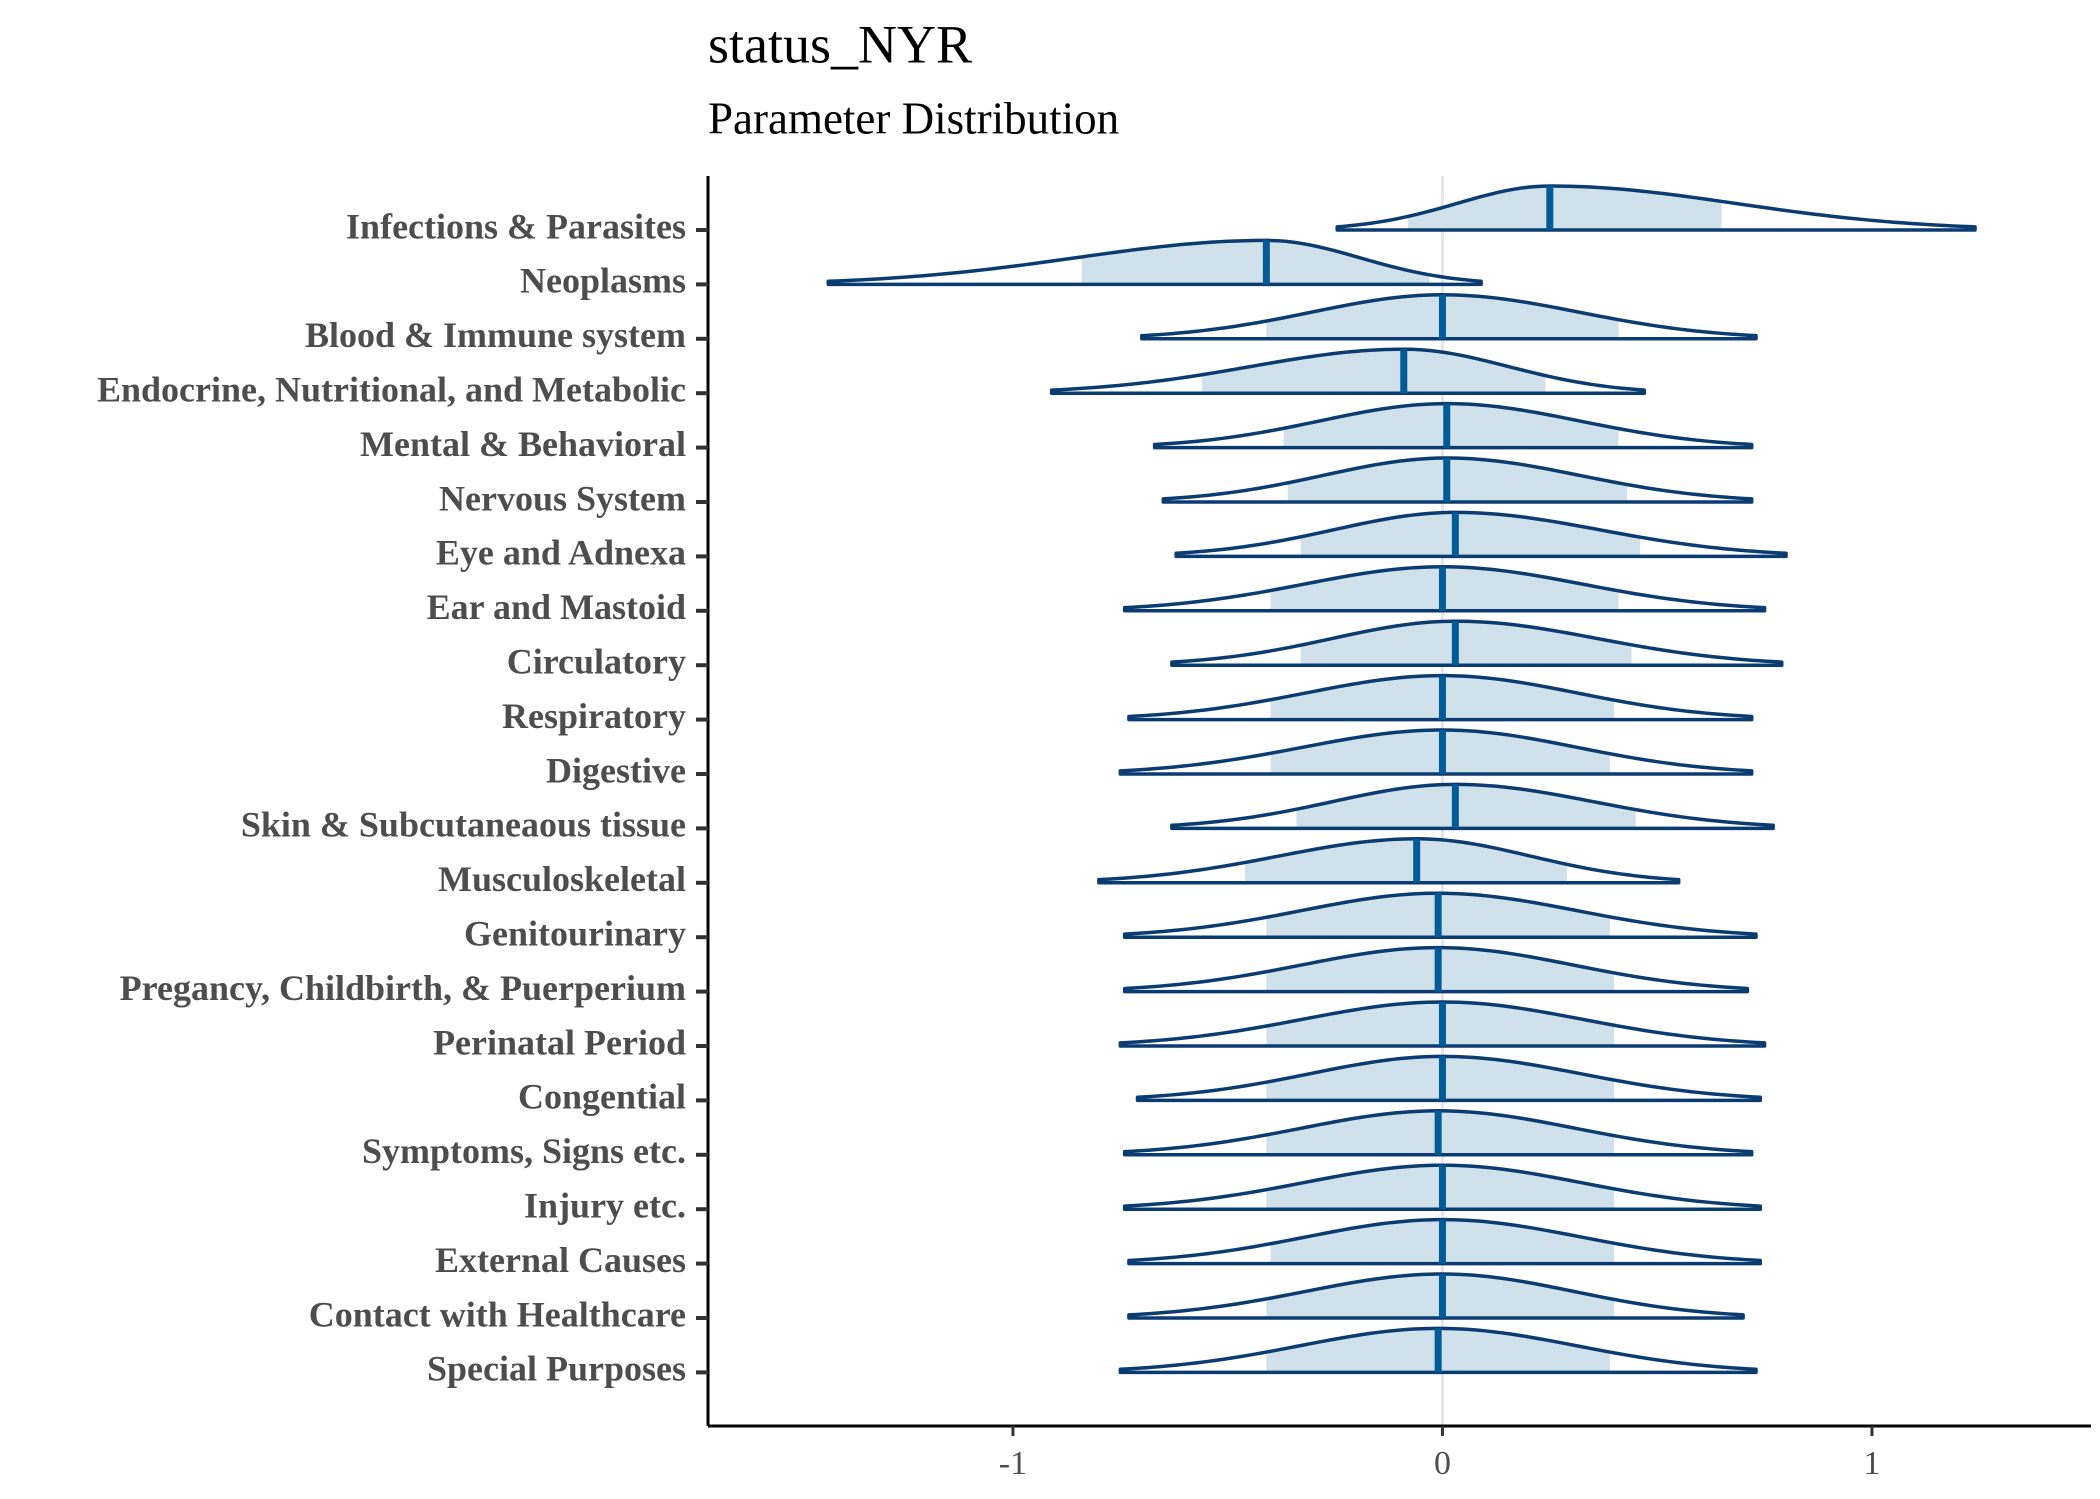  I want to click on y-tick-label: Perinatal Period, so click(559, 1042).